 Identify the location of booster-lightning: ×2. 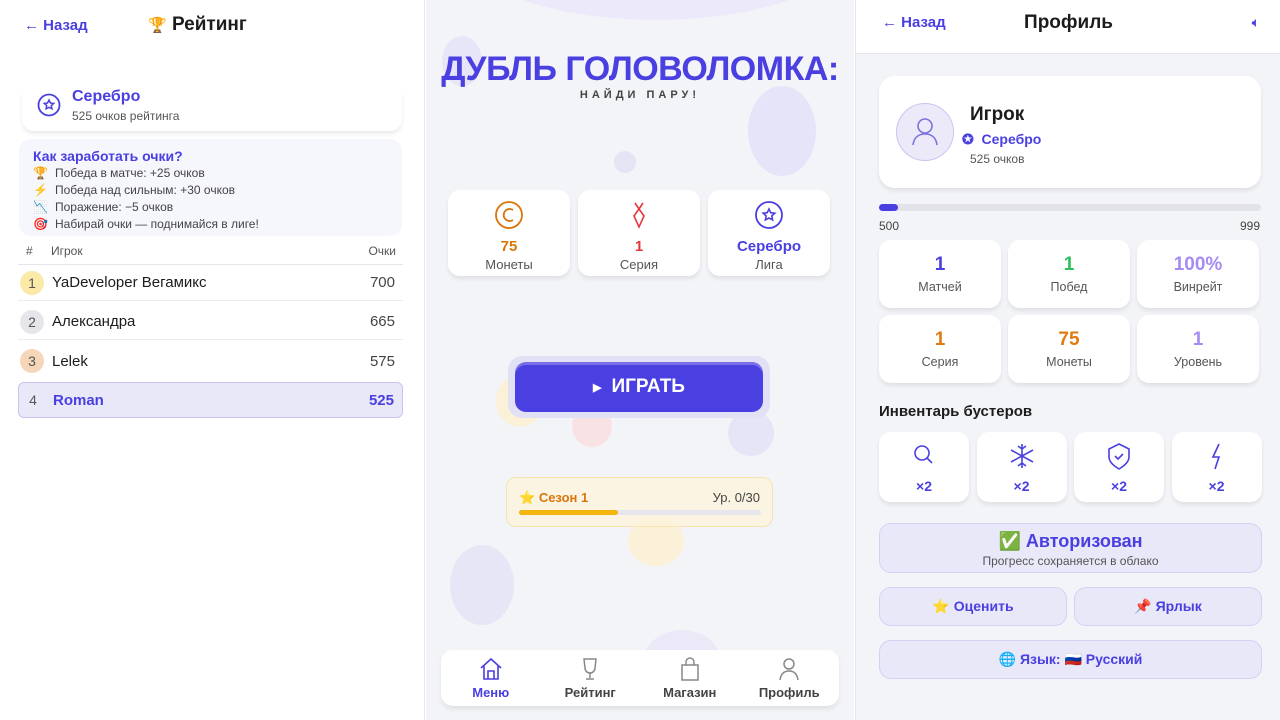
(1216, 467).